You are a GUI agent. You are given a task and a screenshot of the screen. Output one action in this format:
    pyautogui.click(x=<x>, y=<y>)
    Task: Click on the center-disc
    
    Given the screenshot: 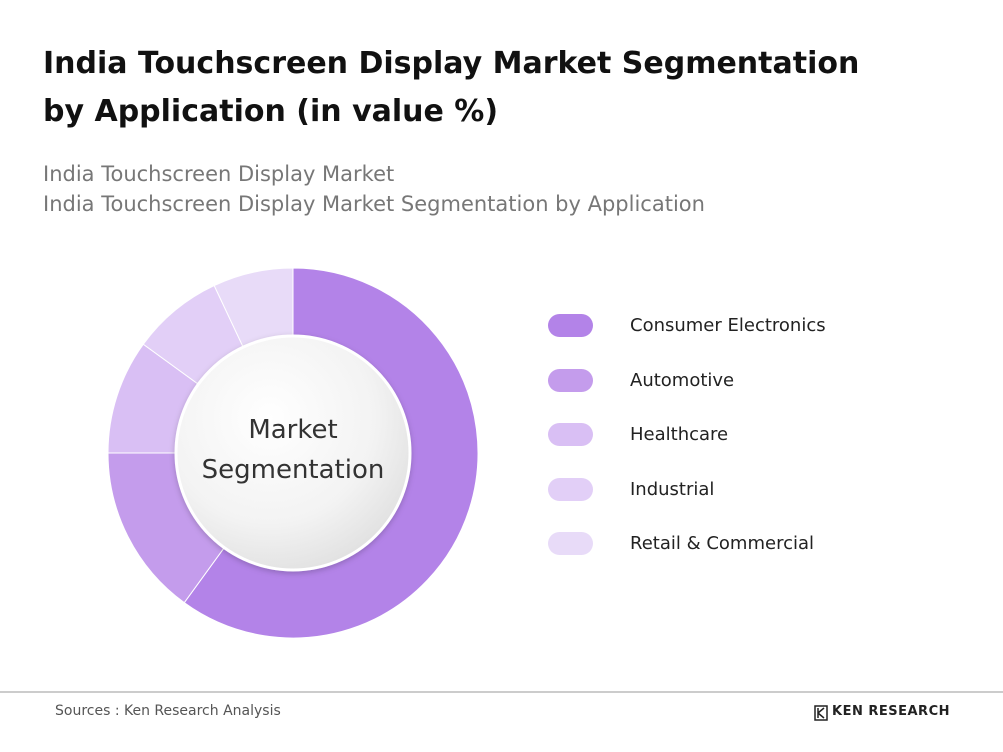 What is the action you would take?
    pyautogui.click(x=293, y=453)
    